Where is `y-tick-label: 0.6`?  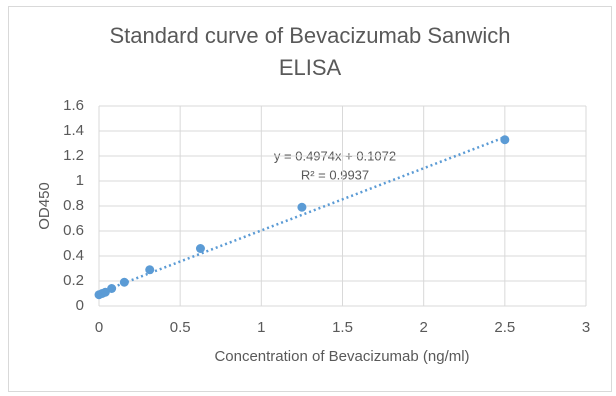 y-tick-label: 0.6 is located at coordinates (73, 230).